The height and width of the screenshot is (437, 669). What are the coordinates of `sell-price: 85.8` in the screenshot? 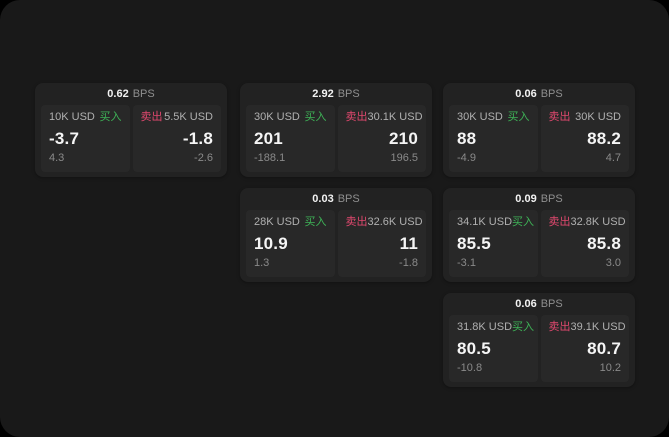 It's located at (604, 243).